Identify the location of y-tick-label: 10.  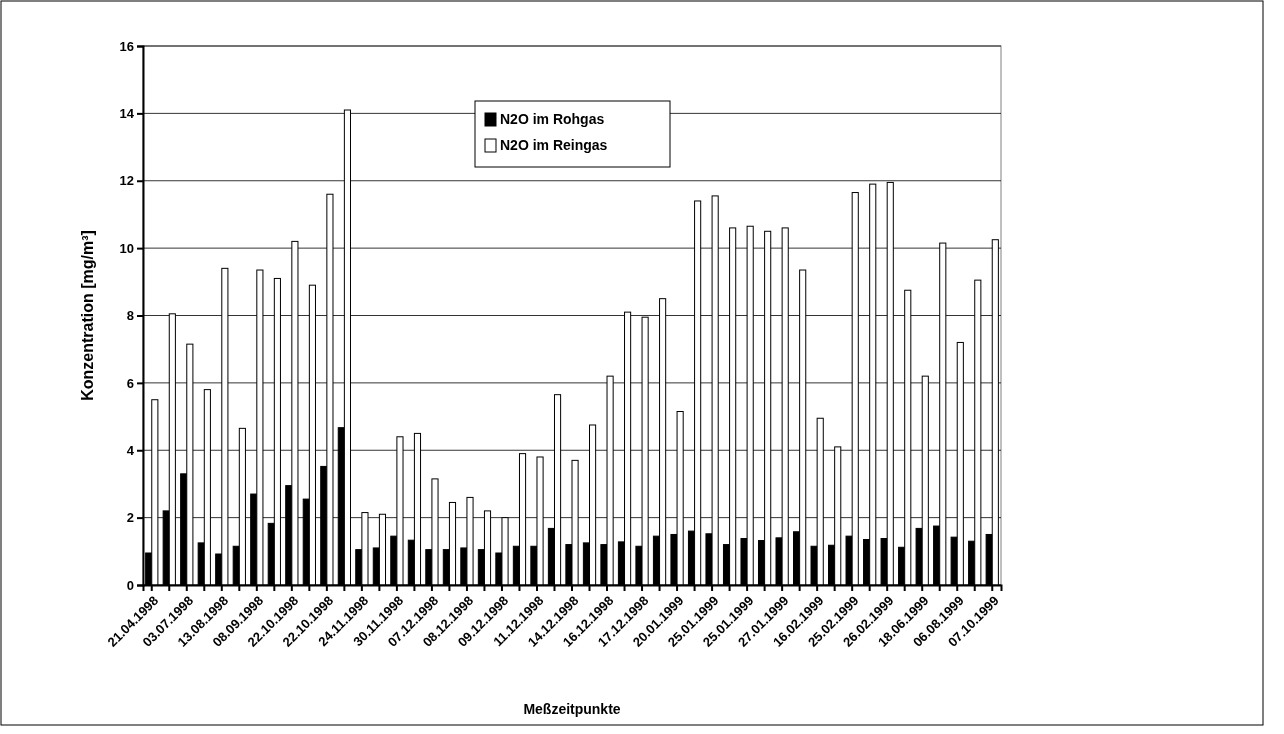
(126, 248).